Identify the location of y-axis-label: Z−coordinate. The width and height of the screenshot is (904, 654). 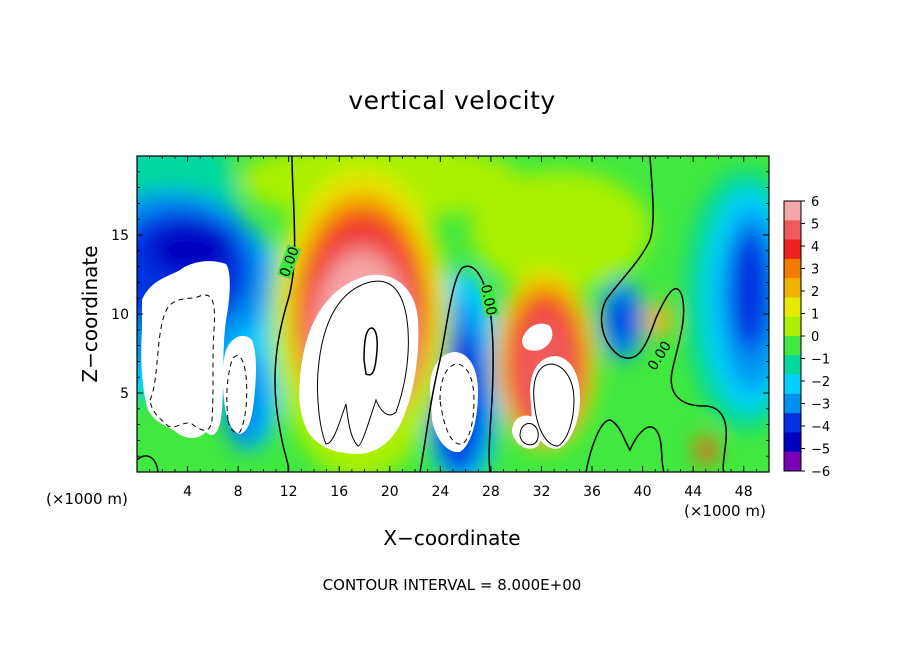
(90, 314).